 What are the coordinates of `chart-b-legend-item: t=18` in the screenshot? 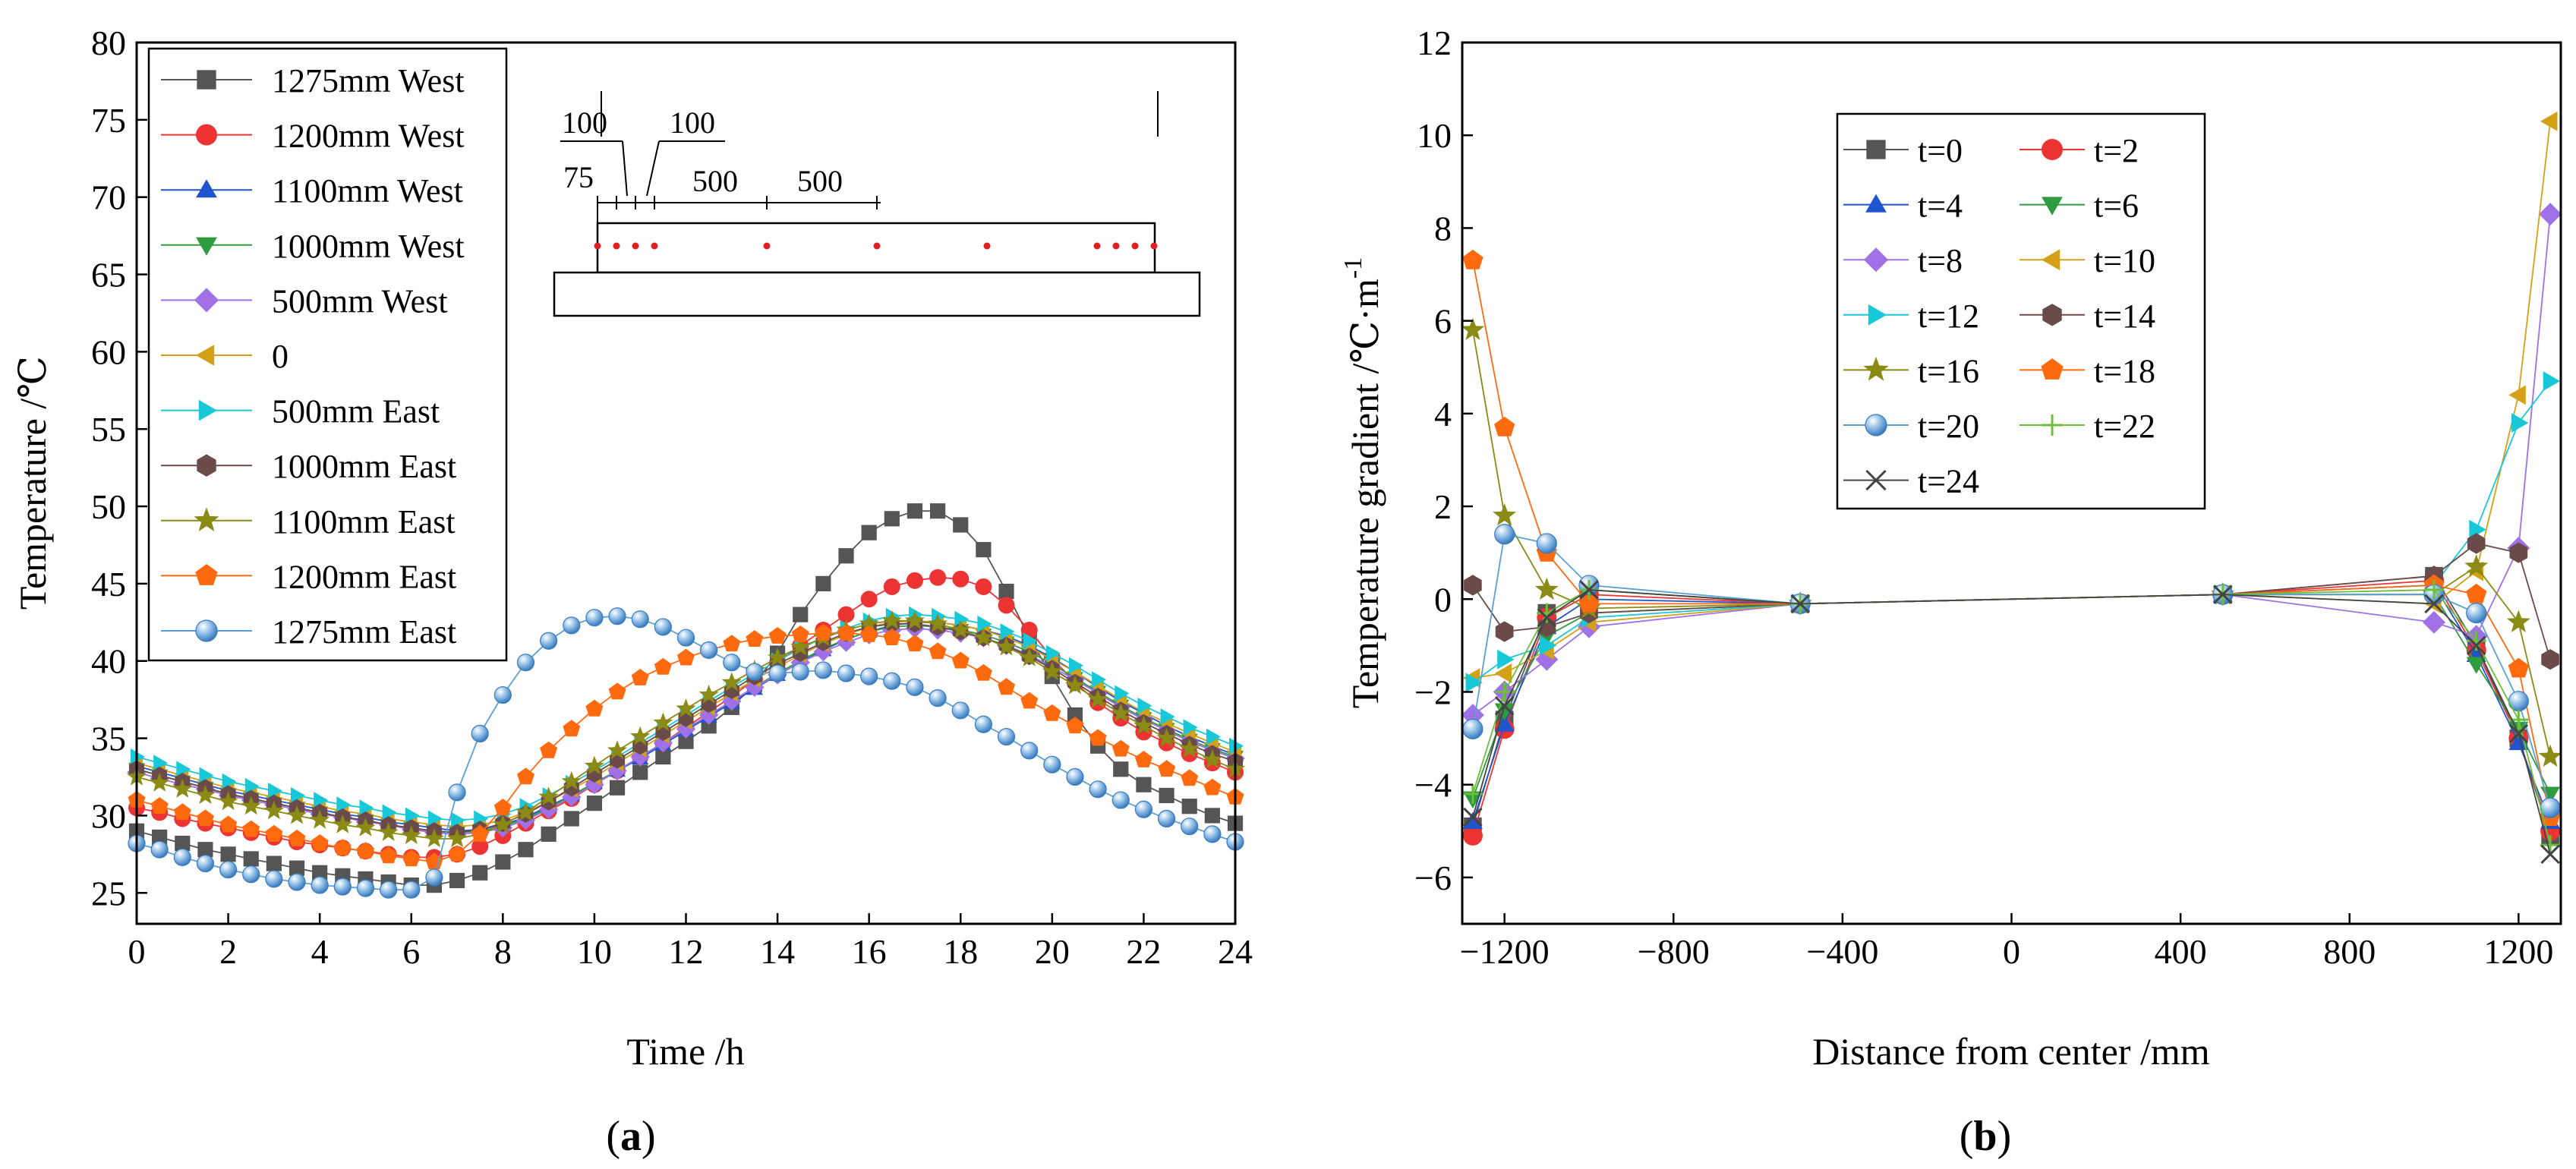 It's located at (2087, 370).